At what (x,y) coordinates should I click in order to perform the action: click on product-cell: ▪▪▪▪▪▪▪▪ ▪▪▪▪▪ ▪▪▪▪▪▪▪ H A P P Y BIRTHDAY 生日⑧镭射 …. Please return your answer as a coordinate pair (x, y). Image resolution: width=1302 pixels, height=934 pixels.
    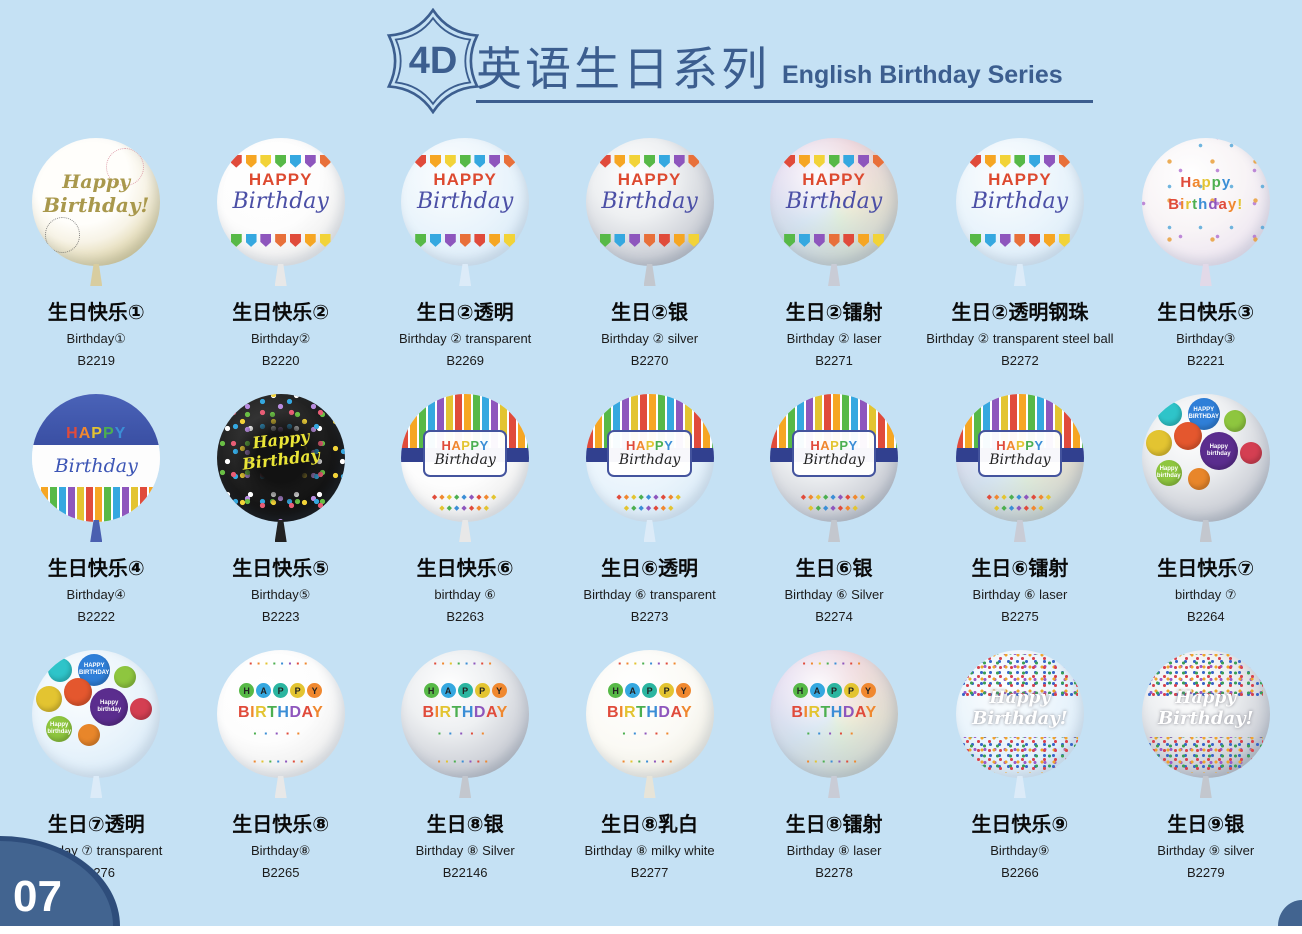
    Looking at the image, I should click on (834, 764).